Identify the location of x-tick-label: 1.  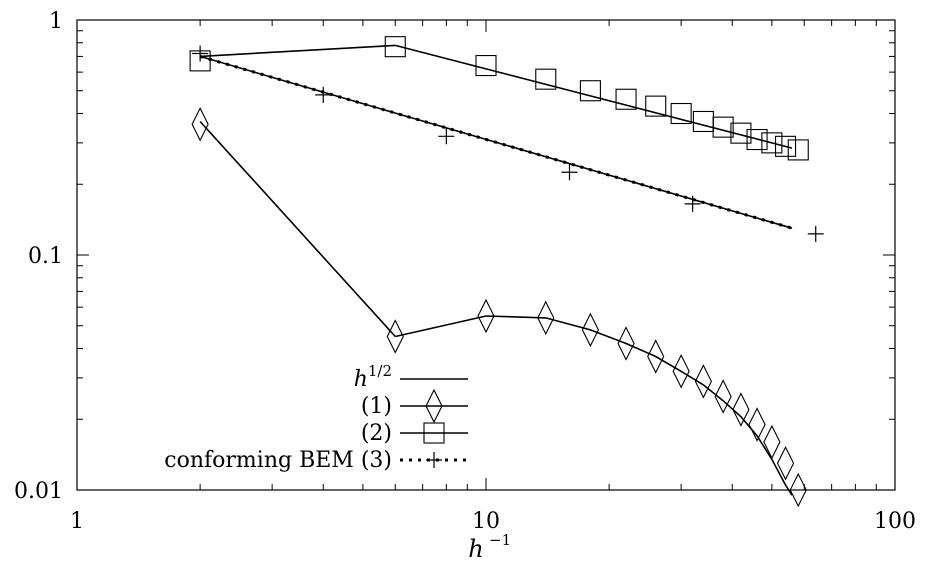
(77, 521).